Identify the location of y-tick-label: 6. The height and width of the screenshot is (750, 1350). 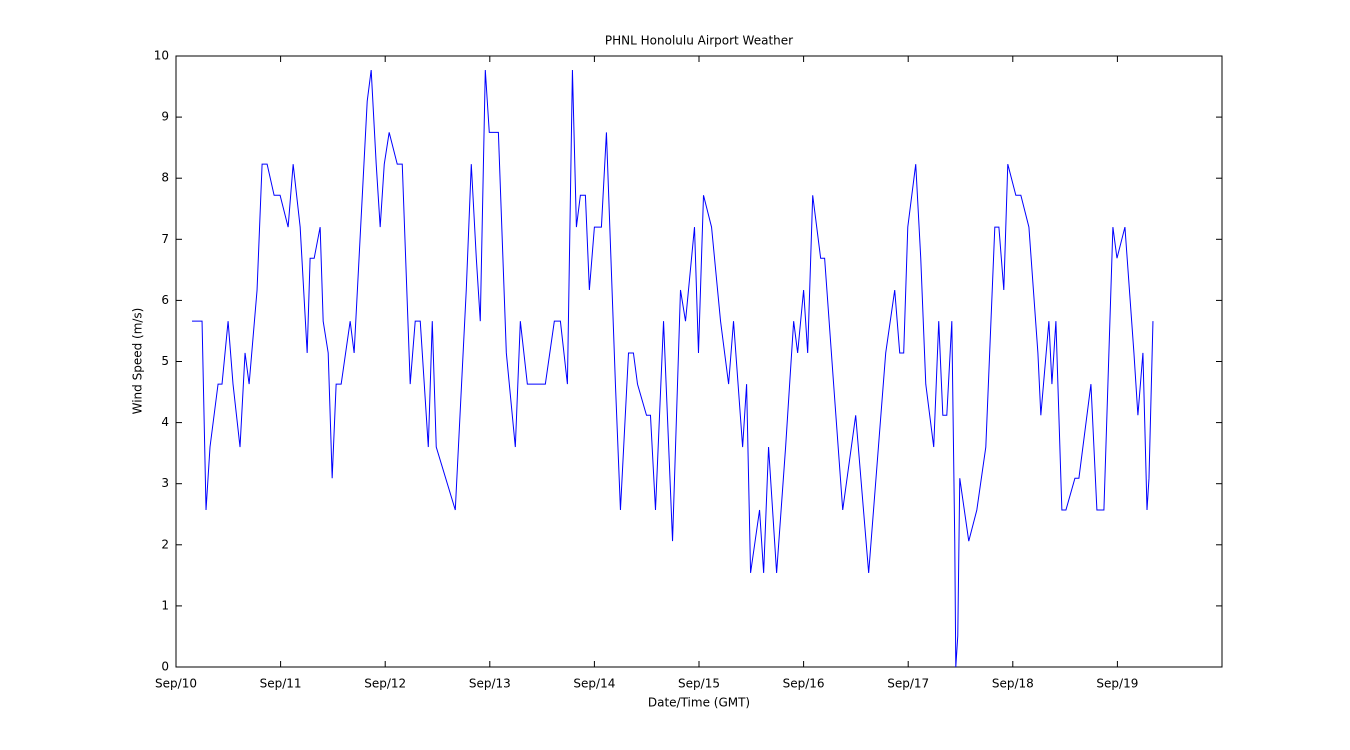
(165, 300).